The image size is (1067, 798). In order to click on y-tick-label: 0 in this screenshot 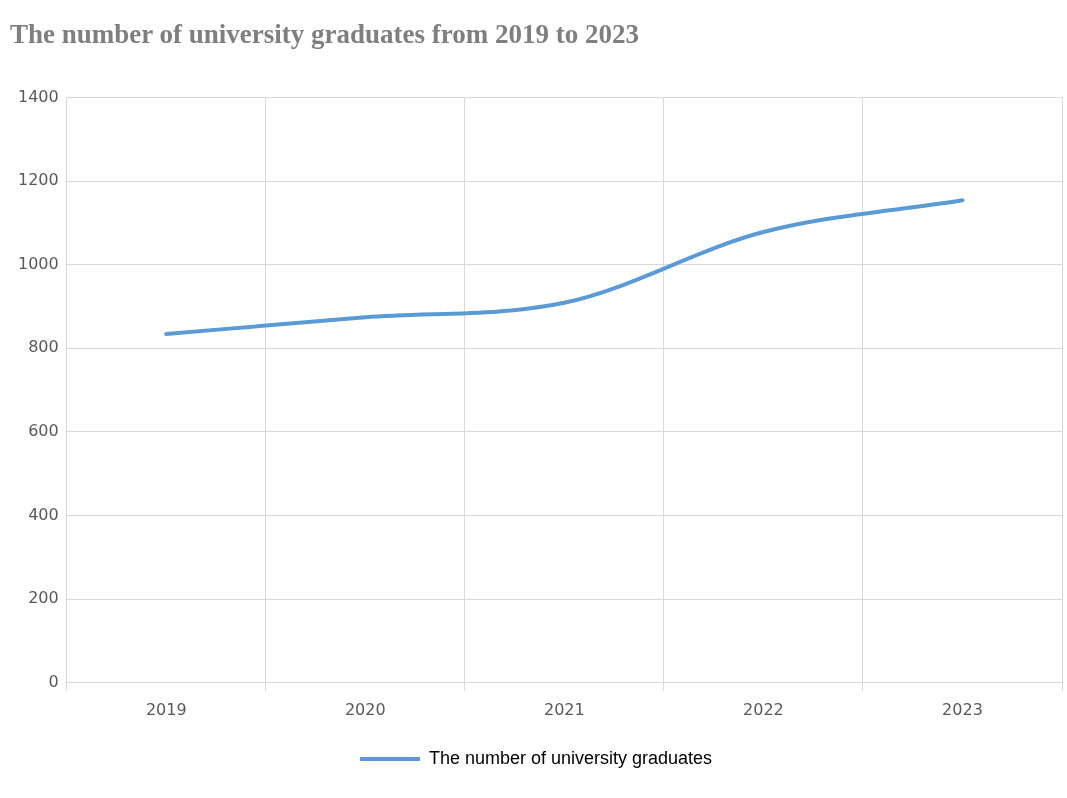, I will do `click(53, 681)`.